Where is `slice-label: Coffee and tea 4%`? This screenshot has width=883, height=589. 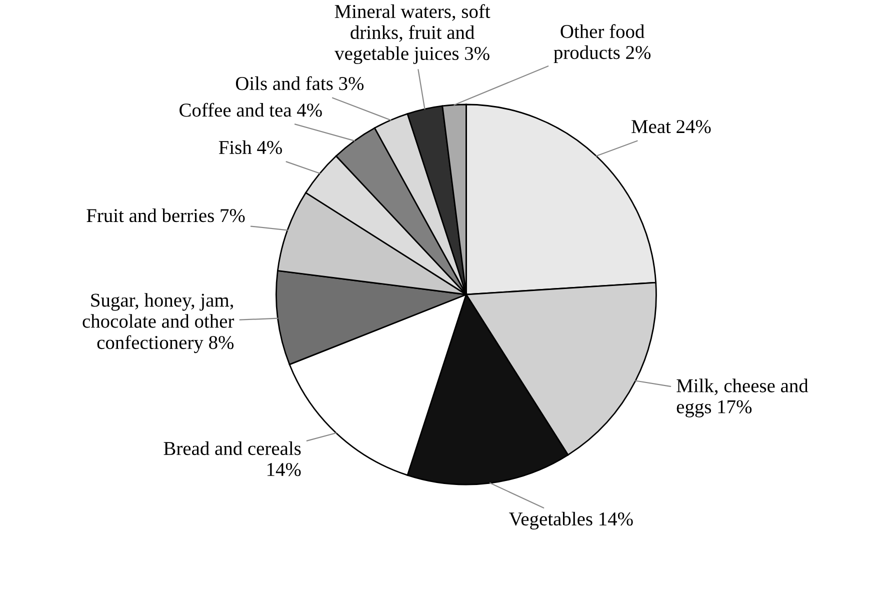
slice-label: Coffee and tea 4% is located at coordinates (251, 109).